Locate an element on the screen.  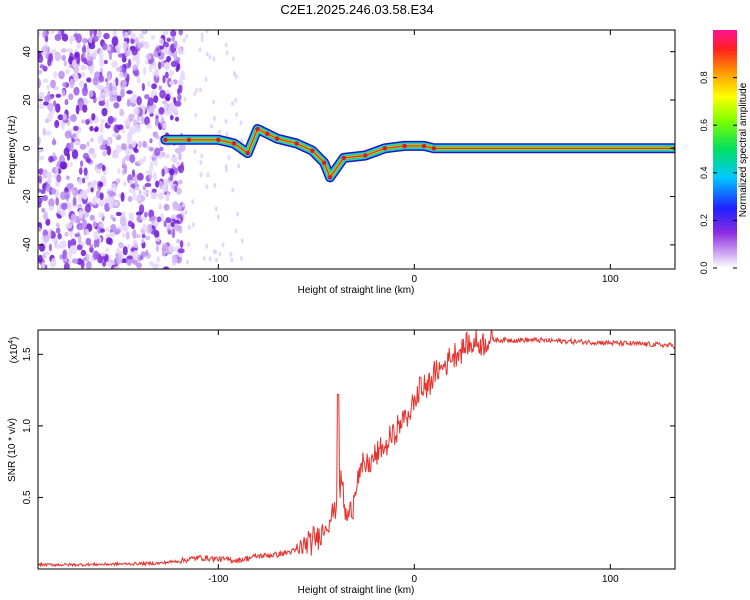
y-tick-label: 0.5 is located at coordinates (27, 497).